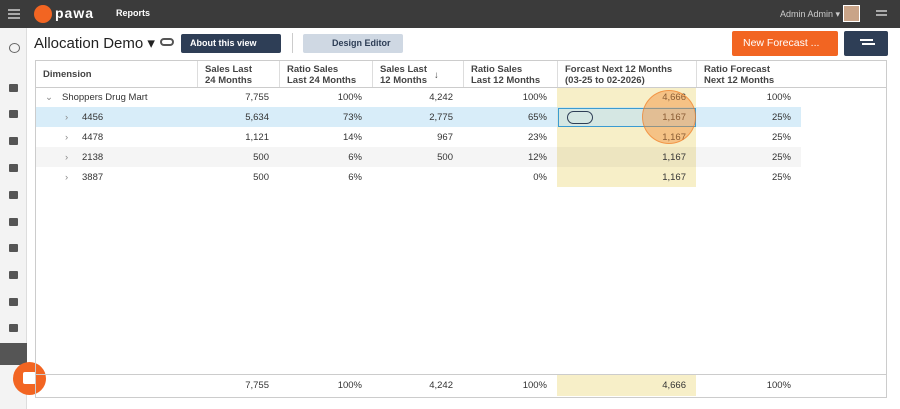  What do you see at coordinates (257, 117) in the screenshot?
I see `cell: 5,634` at bounding box center [257, 117].